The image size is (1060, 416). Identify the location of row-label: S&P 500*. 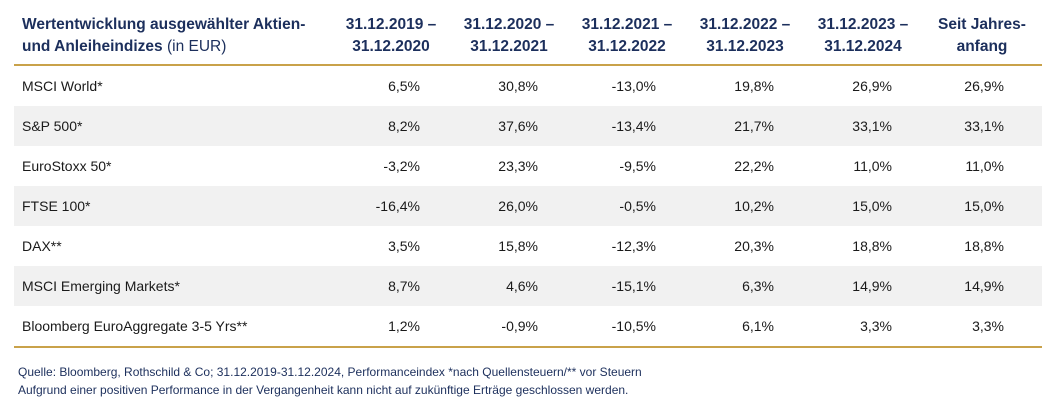
(173, 126).